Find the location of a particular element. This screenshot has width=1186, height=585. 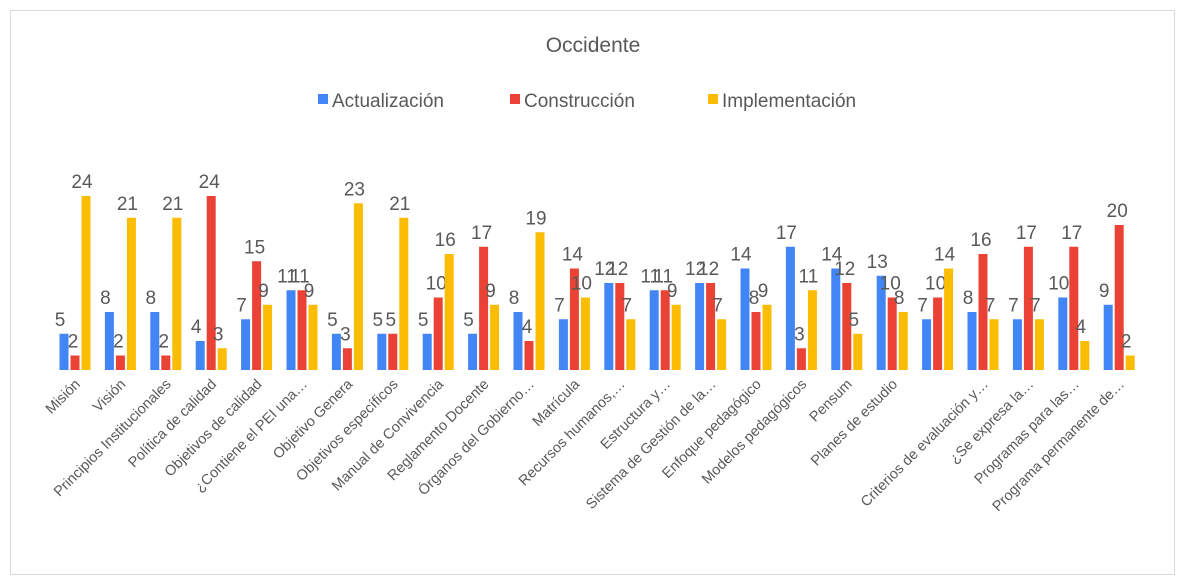

chart-title: Occidente is located at coordinates (593, 45).